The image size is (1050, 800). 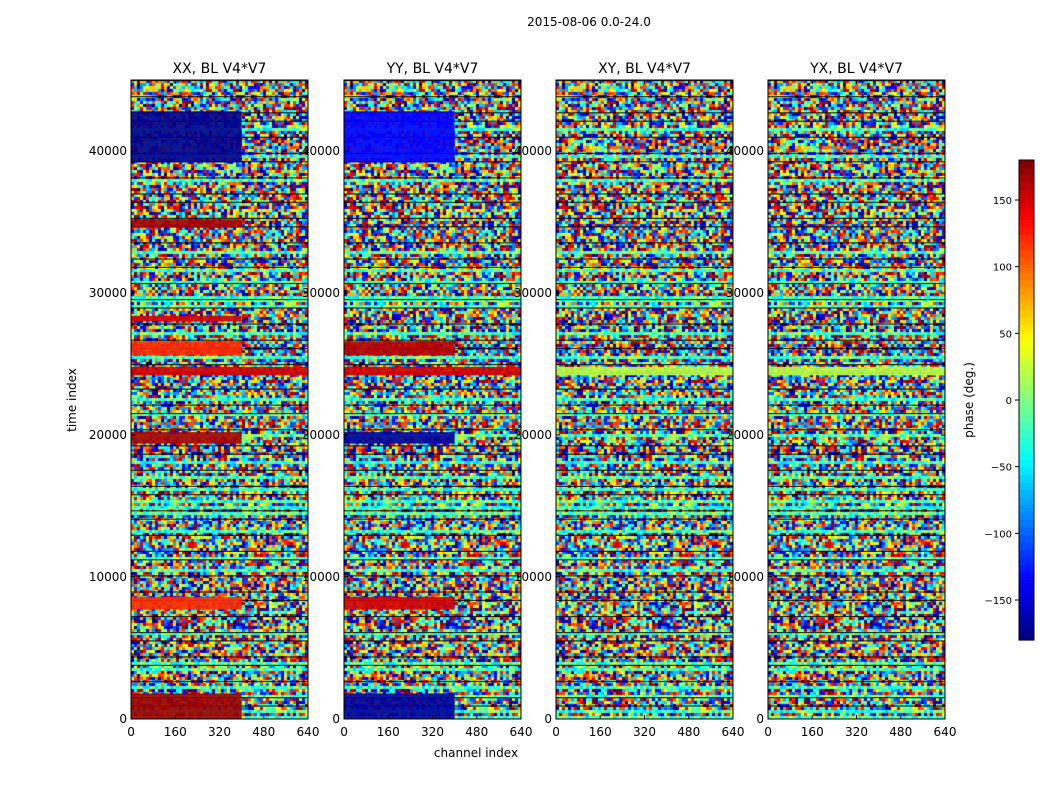 What do you see at coordinates (969, 400) in the screenshot?
I see `colorbar-label: phase (deg.)` at bounding box center [969, 400].